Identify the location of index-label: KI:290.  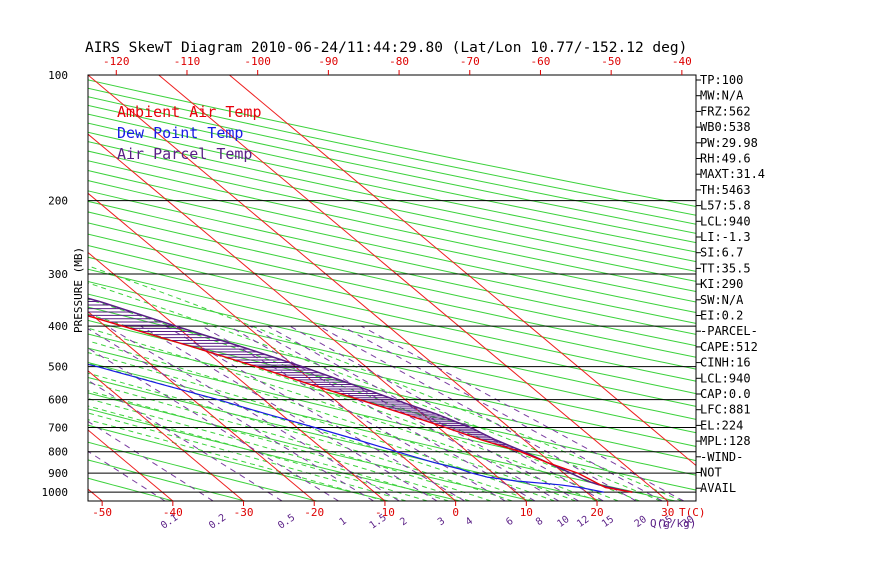
(721, 284).